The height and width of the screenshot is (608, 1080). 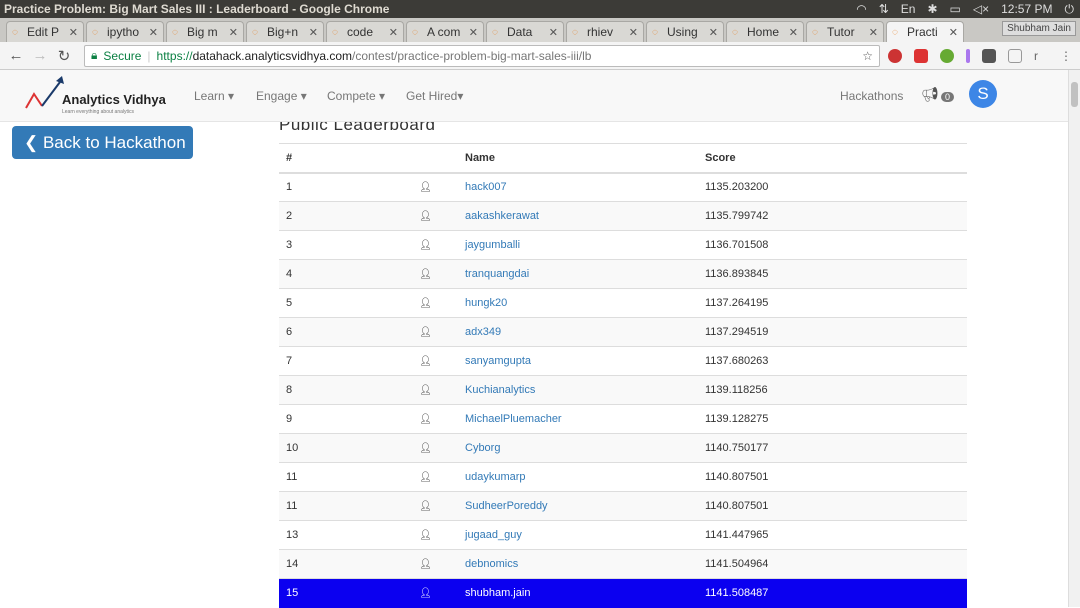 What do you see at coordinates (1036, 55) in the screenshot?
I see `extension-r-icon: r` at bounding box center [1036, 55].